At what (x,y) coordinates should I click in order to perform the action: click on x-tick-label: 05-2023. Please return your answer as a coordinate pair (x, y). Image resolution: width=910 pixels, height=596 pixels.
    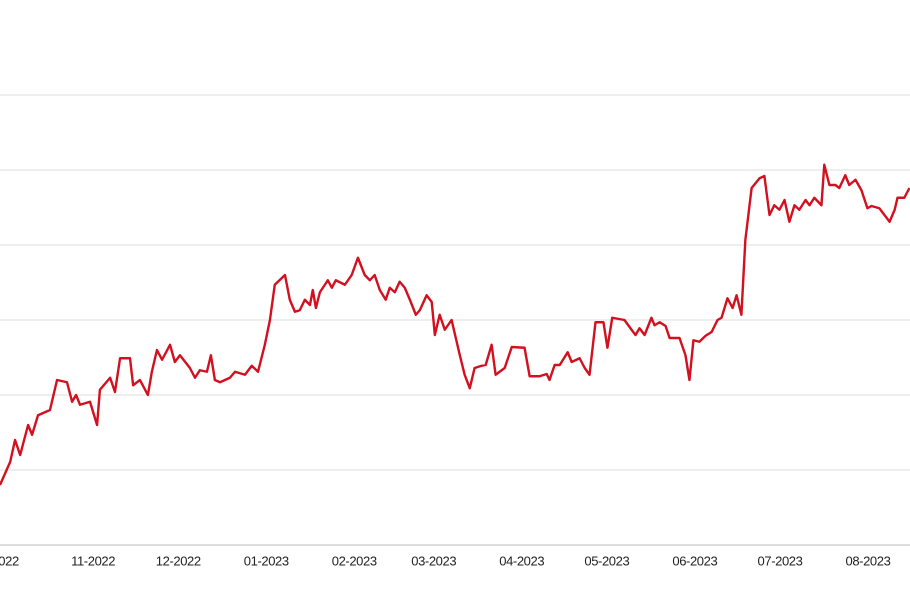
    Looking at the image, I should click on (606, 560).